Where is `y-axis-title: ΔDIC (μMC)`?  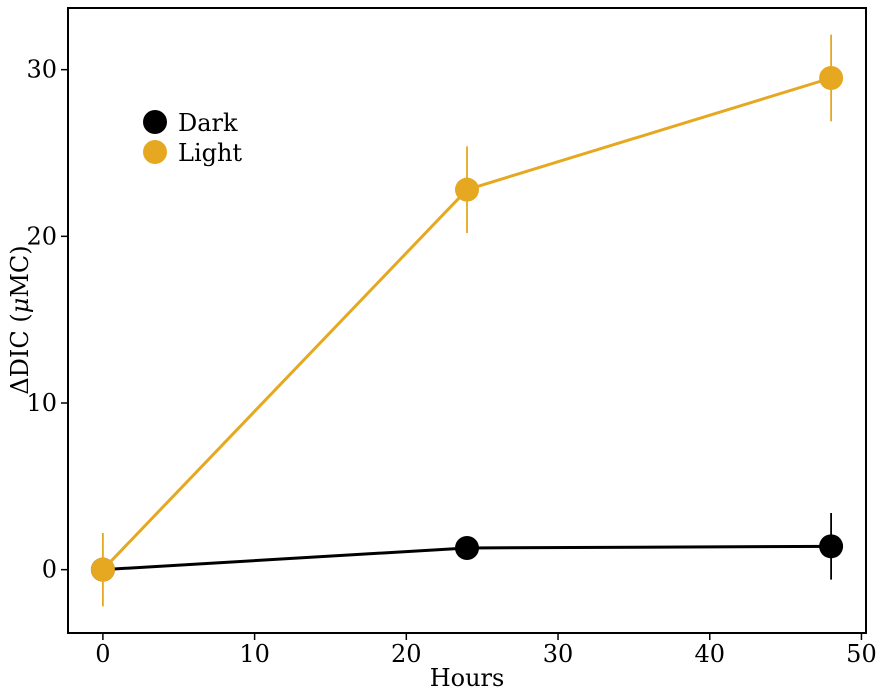 y-axis-title: ΔDIC (μMC) is located at coordinates (20, 319).